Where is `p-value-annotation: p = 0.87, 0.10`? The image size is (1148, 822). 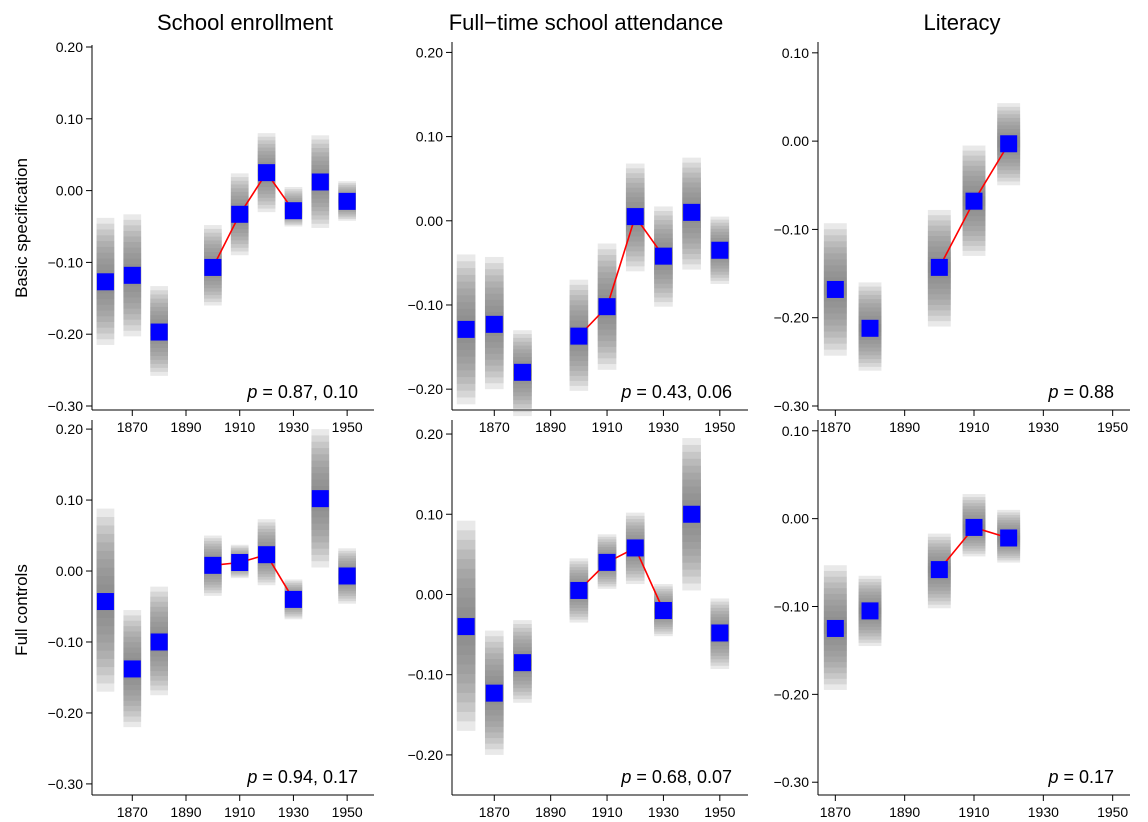
p-value-annotation: p = 0.87, 0.10 is located at coordinates (302, 392).